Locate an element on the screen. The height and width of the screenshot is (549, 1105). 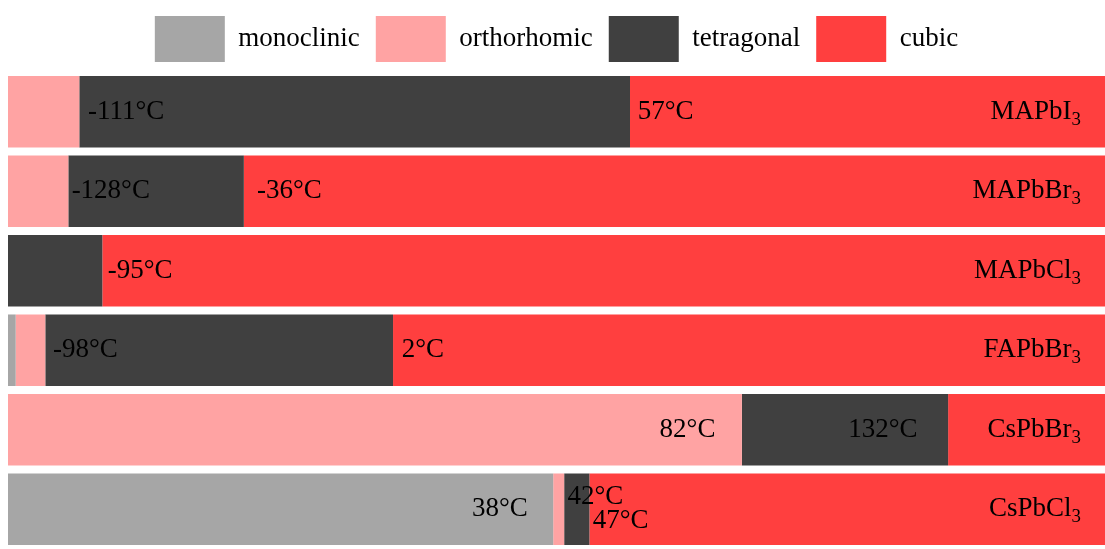
legend-label: cubic is located at coordinates (929, 37).